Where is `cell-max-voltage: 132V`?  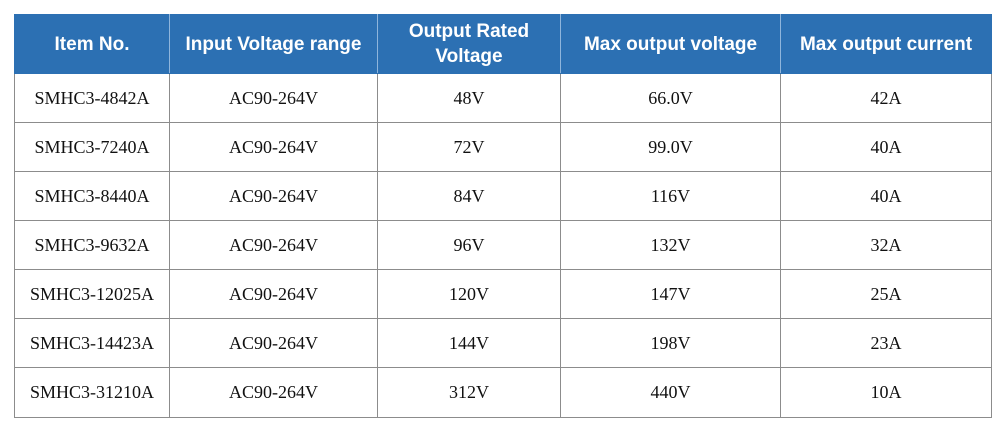
cell-max-voltage: 132V is located at coordinates (670, 245).